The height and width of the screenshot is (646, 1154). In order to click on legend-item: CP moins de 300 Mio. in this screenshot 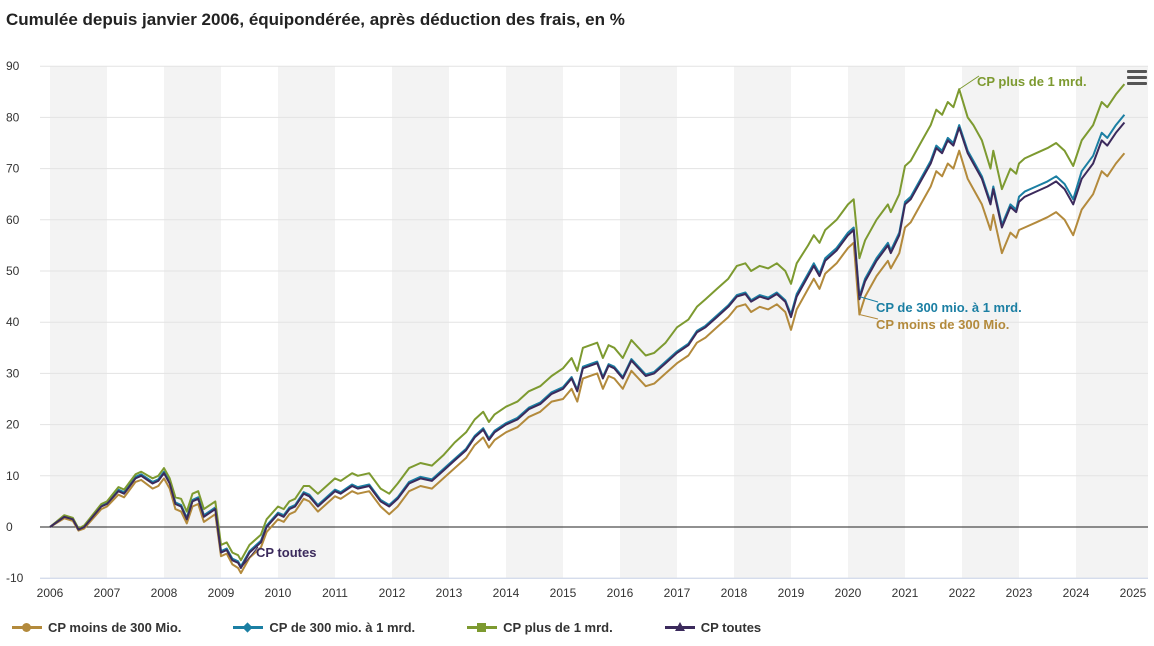, I will do `click(96, 627)`.